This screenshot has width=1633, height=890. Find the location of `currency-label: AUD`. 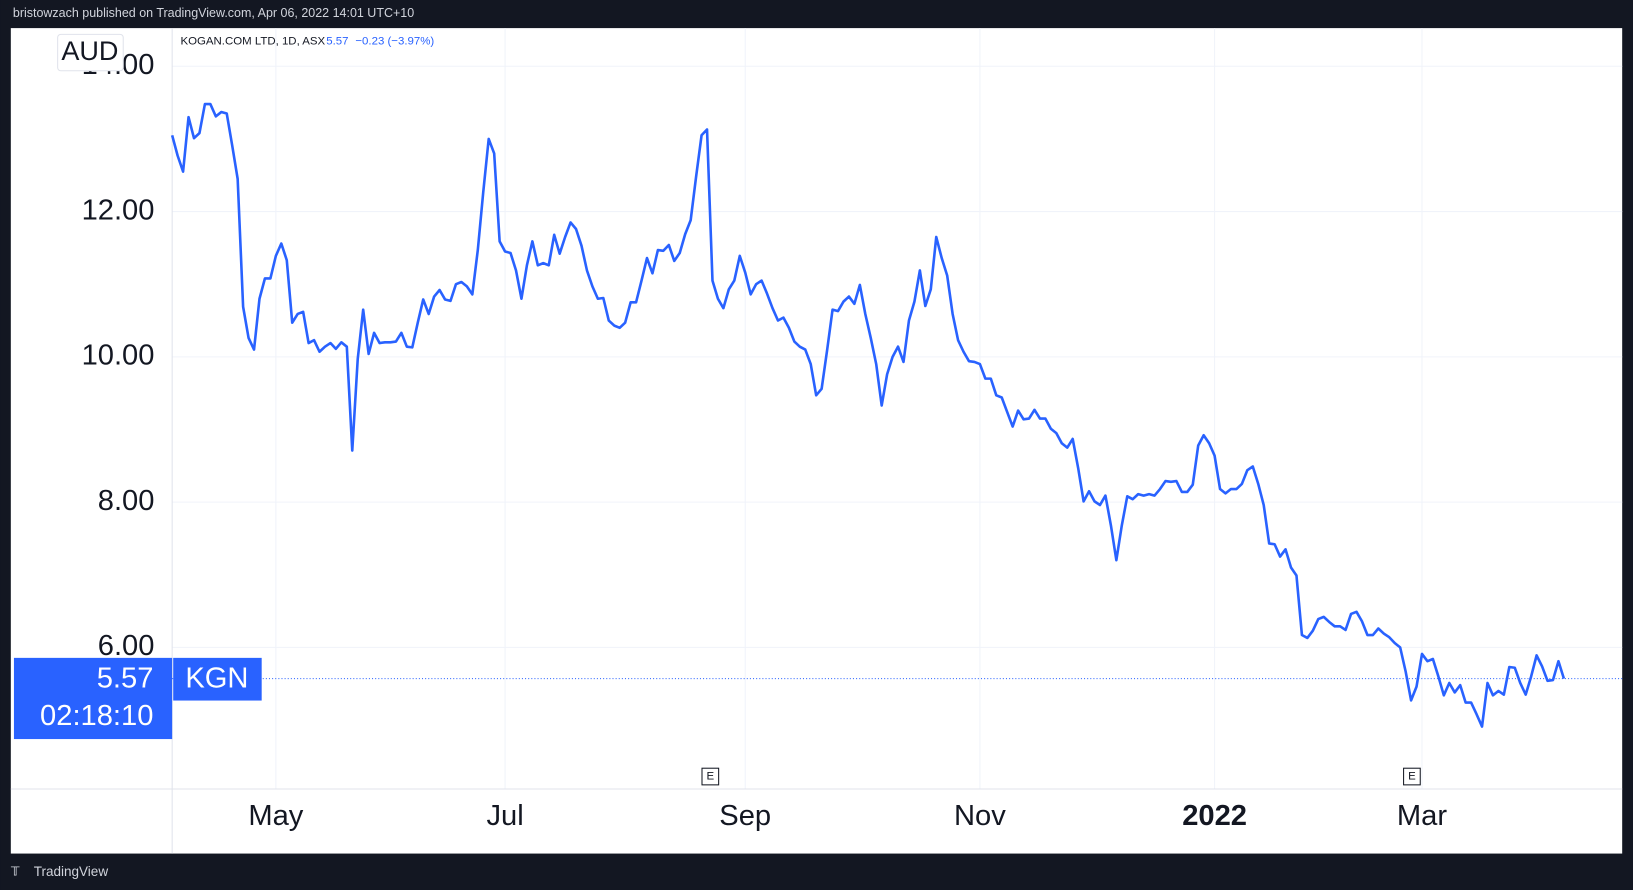

currency-label: AUD is located at coordinates (89, 51).